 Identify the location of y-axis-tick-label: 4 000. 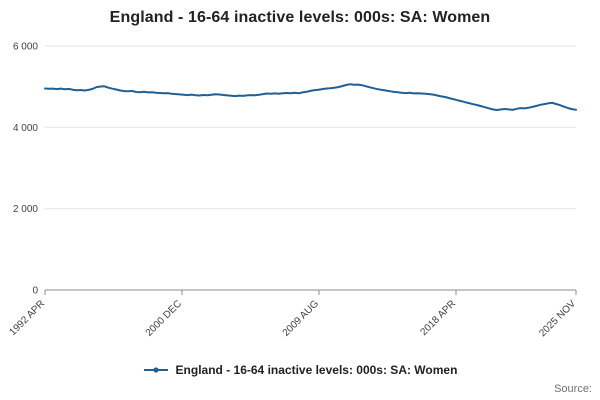
(25, 128).